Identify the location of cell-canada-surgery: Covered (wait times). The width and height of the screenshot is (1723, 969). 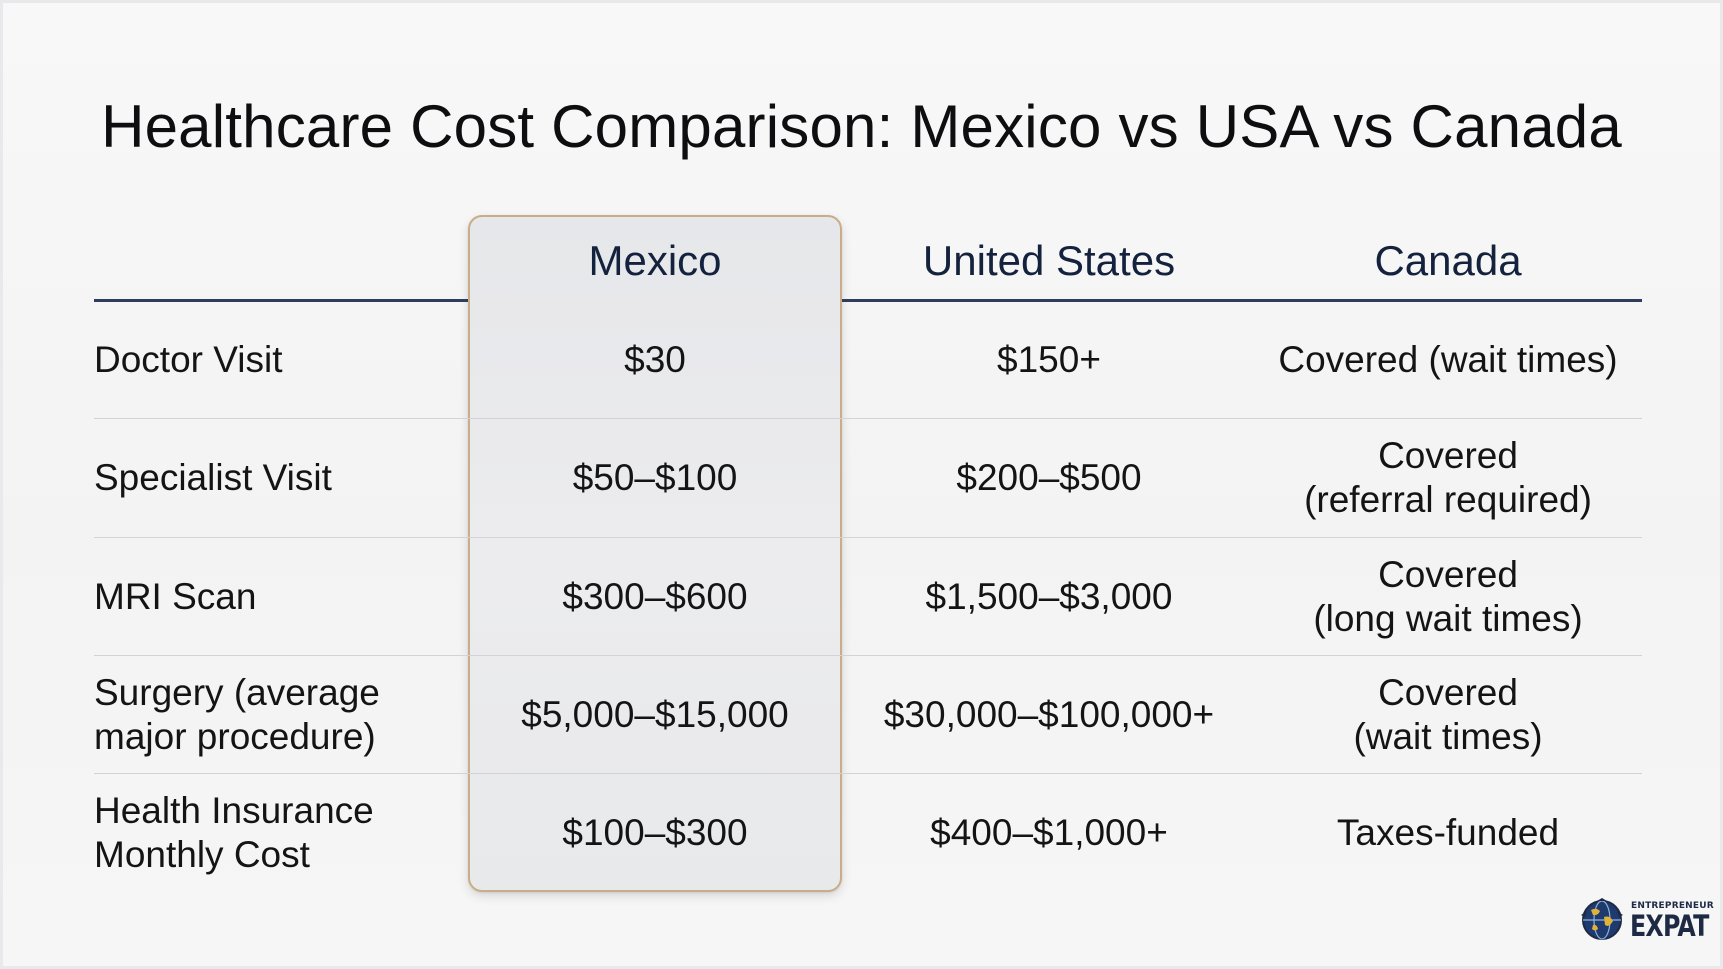
(1448, 714).